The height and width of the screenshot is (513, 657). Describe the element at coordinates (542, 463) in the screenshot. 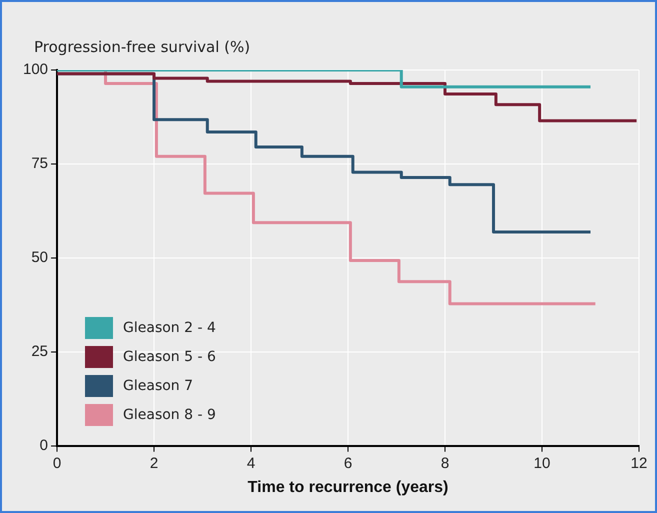

I see `x-tick-label: 10` at that location.